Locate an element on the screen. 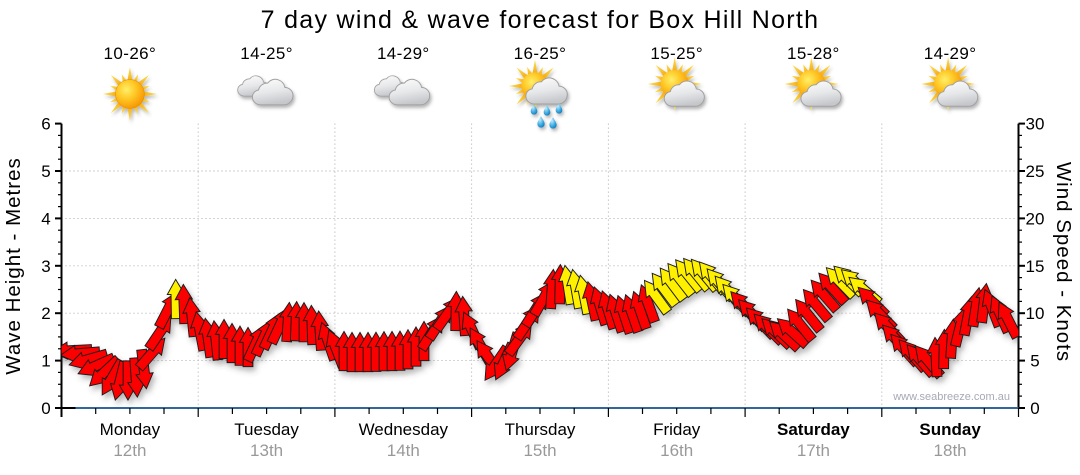  svg-text: 10-26° is located at coordinates (130, 53).